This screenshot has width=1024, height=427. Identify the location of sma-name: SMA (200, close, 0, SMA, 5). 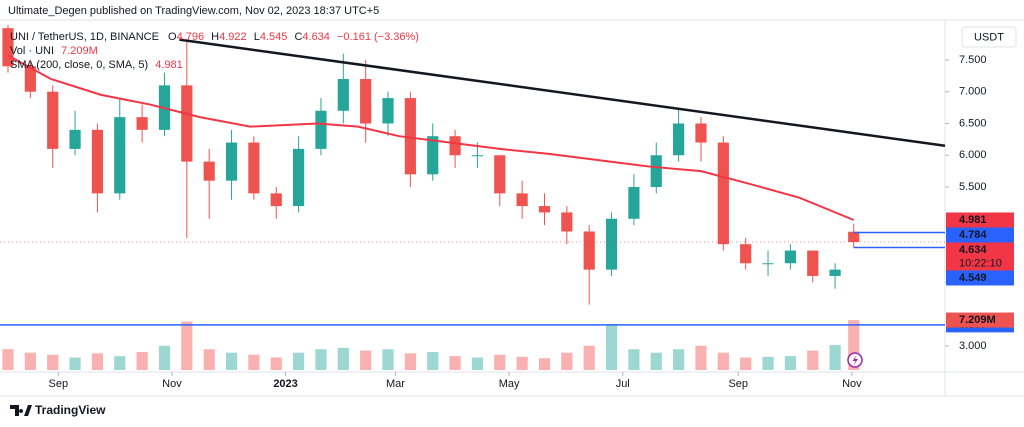
(79, 65).